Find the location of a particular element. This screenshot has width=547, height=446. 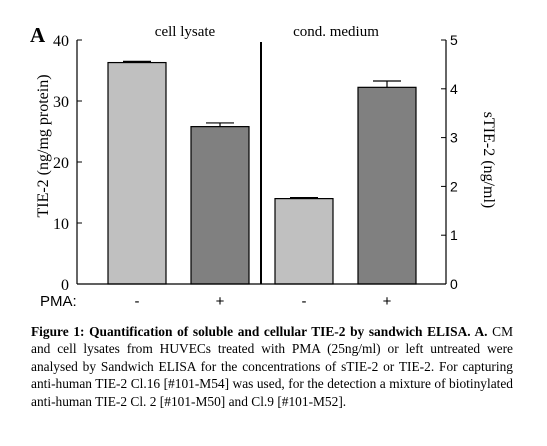

right-tick-label: 2 is located at coordinates (454, 186).